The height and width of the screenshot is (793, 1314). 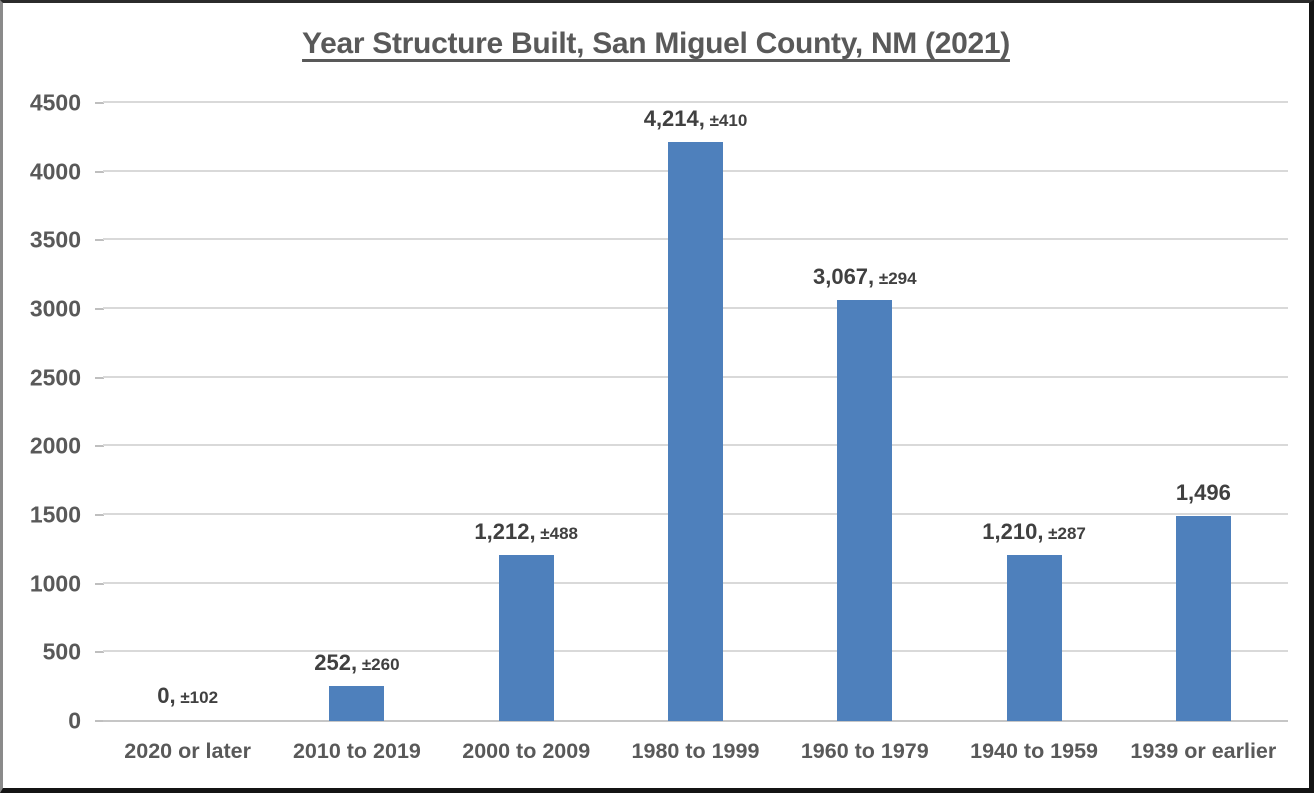 I want to click on bar-data-label: 3,067, ±294, so click(x=865, y=277).